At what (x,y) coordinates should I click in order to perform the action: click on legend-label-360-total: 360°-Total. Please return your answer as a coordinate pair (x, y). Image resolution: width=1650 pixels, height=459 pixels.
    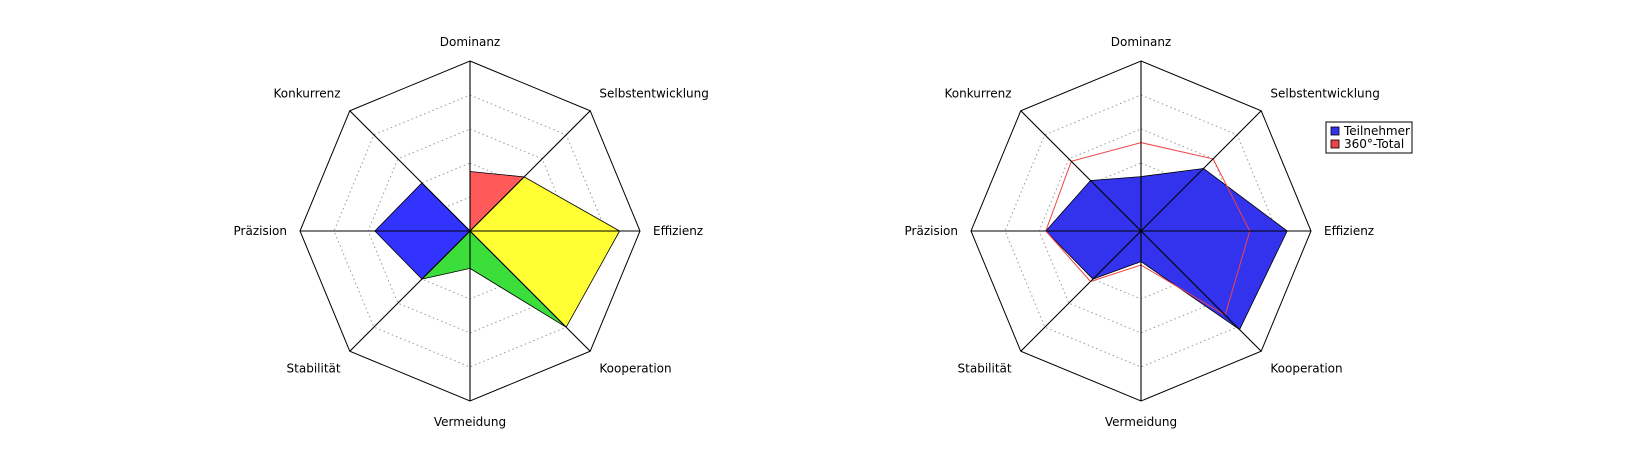
    Looking at the image, I should click on (1374, 144).